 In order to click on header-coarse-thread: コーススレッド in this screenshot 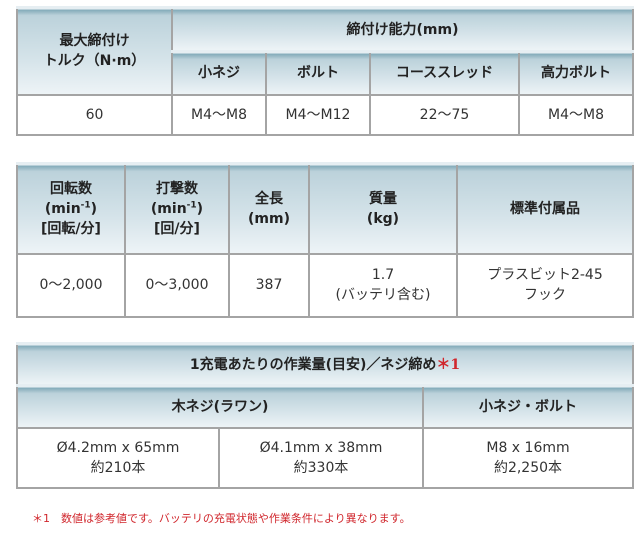, I will do `click(444, 73)`.